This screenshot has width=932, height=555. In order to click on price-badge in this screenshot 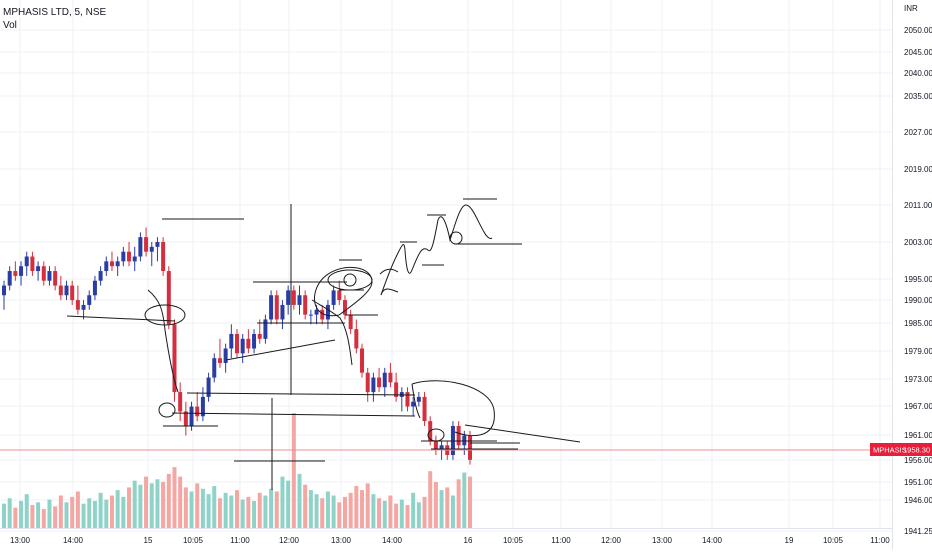, I will do `click(901, 449)`.